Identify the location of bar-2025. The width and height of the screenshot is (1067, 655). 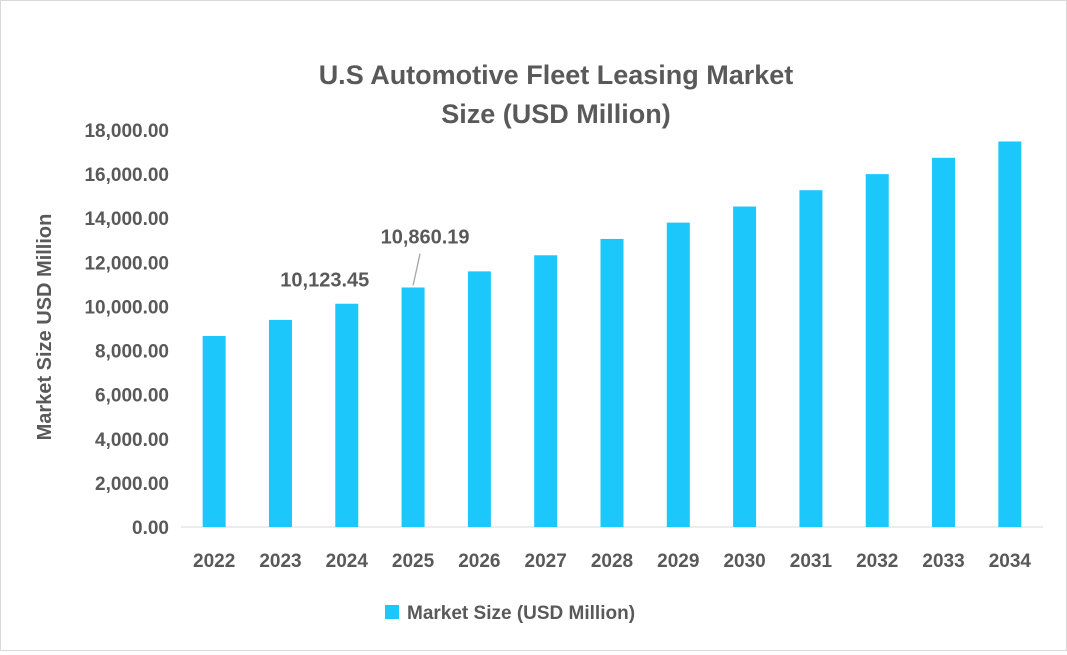
(413, 407).